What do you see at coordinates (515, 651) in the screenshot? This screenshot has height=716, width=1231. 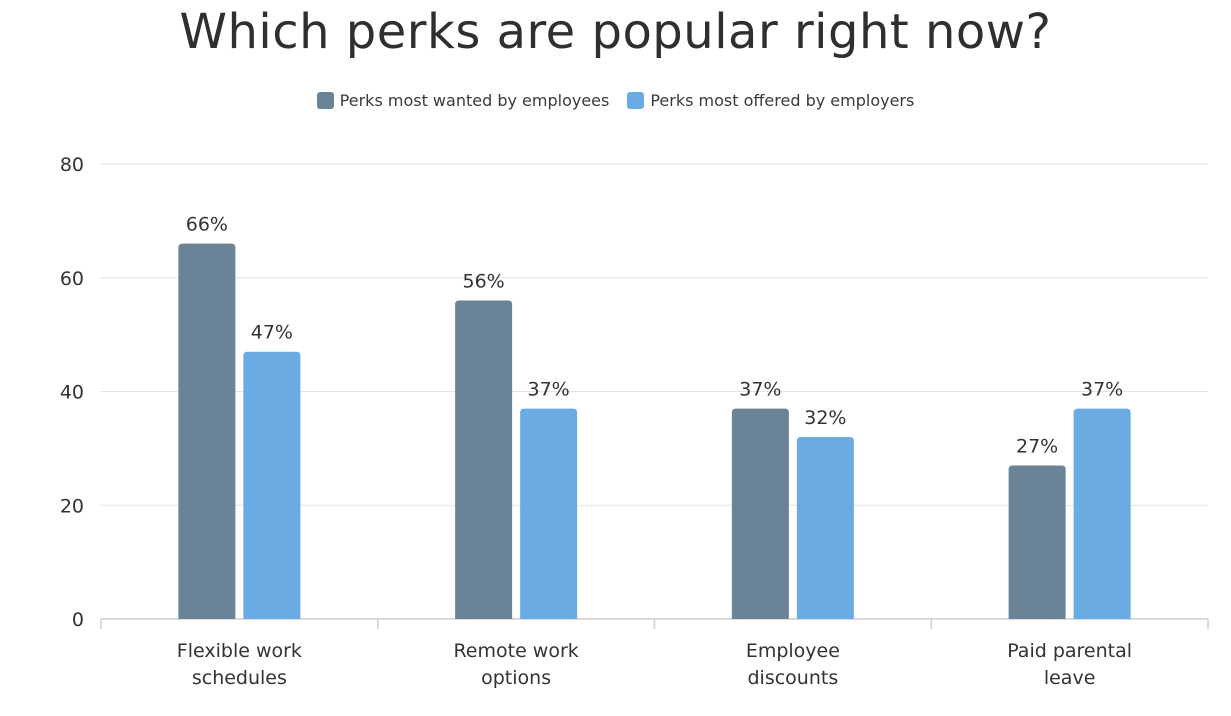 I see `x-category-label: Remote work` at bounding box center [515, 651].